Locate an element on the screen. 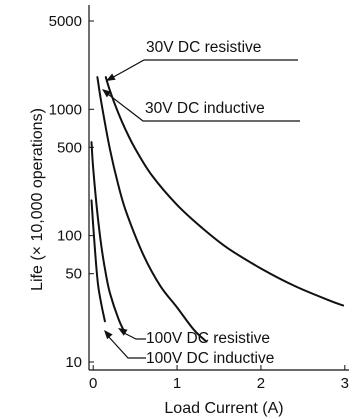 This screenshot has height=419, width=353. annotation-30v-dc-inductive: 30V DC inductive is located at coordinates (205, 108).